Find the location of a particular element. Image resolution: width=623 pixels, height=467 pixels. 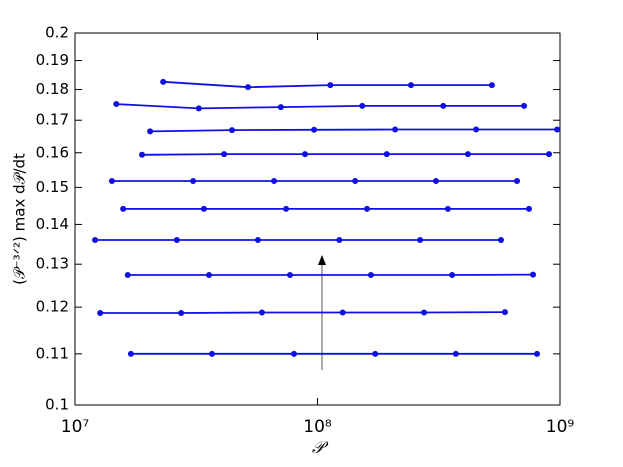

y-tick-label: 0.14 is located at coordinates (52, 224).